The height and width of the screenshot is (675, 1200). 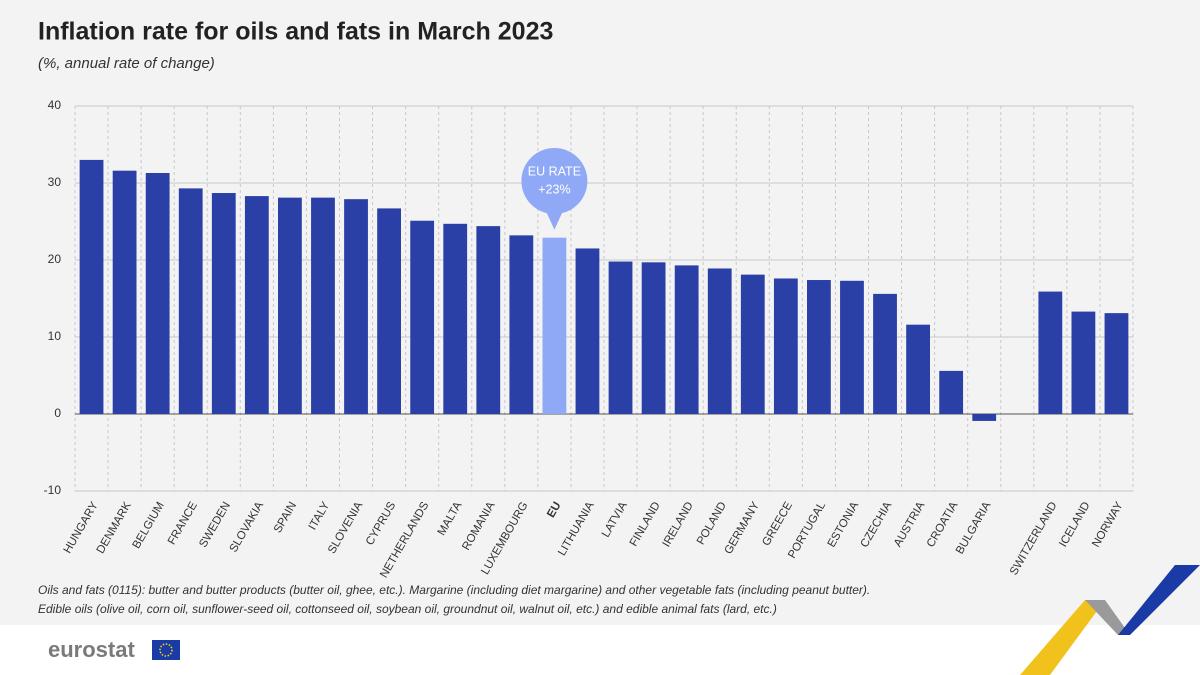 What do you see at coordinates (55, 182) in the screenshot?
I see `y-tick-label: 30` at bounding box center [55, 182].